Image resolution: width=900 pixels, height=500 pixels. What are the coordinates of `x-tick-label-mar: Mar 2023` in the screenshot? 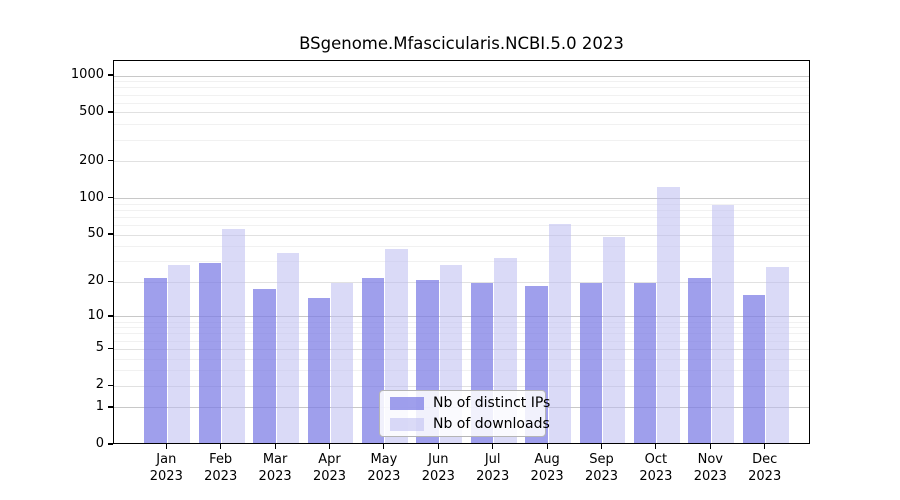 It's located at (275, 468).